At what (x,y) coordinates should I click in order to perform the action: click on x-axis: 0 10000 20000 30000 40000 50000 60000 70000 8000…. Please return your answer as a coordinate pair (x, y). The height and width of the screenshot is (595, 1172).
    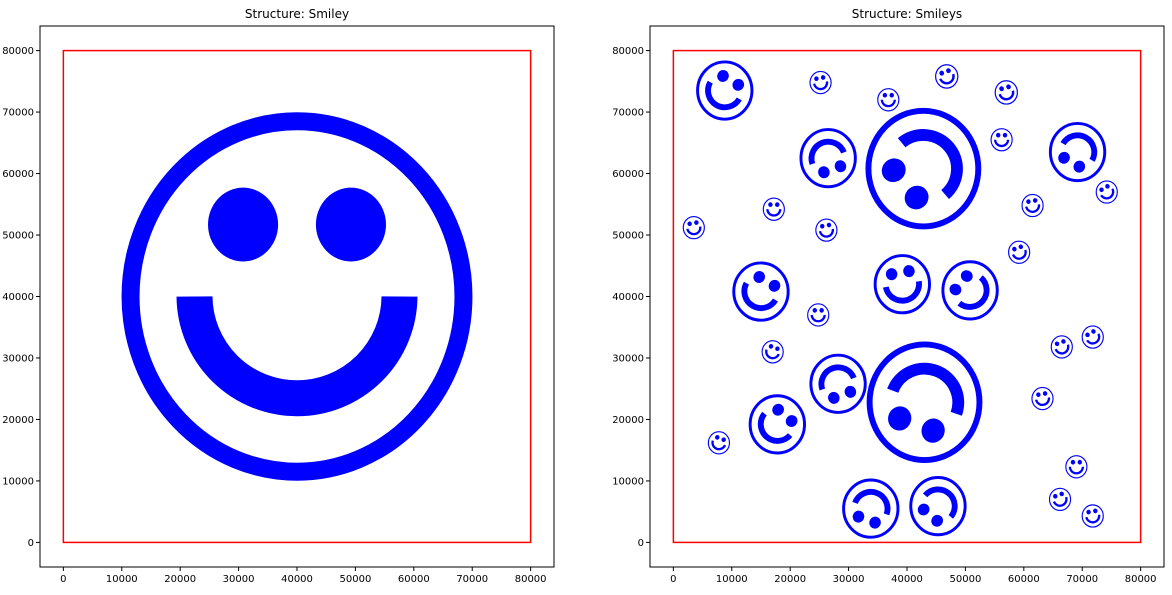
    Looking at the image, I should click on (303, 576).